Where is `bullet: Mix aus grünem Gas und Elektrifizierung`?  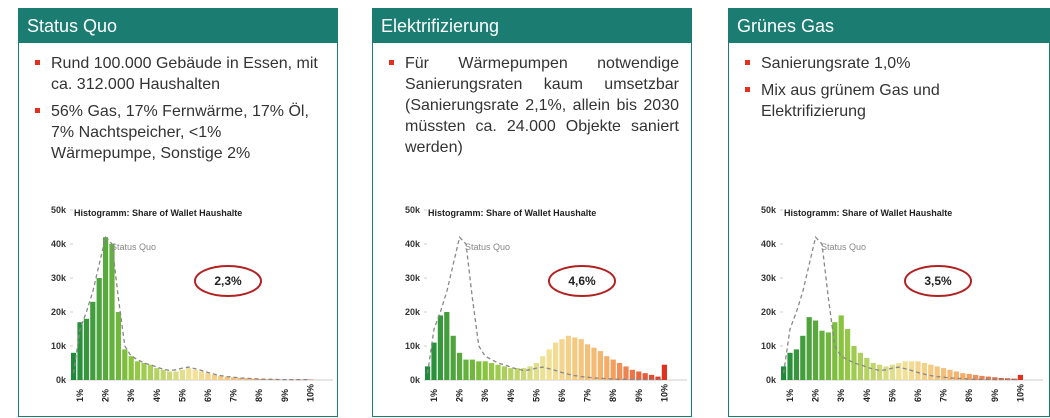
bullet: Mix aus grünem Gas und Elektrifizierung is located at coordinates (891, 101).